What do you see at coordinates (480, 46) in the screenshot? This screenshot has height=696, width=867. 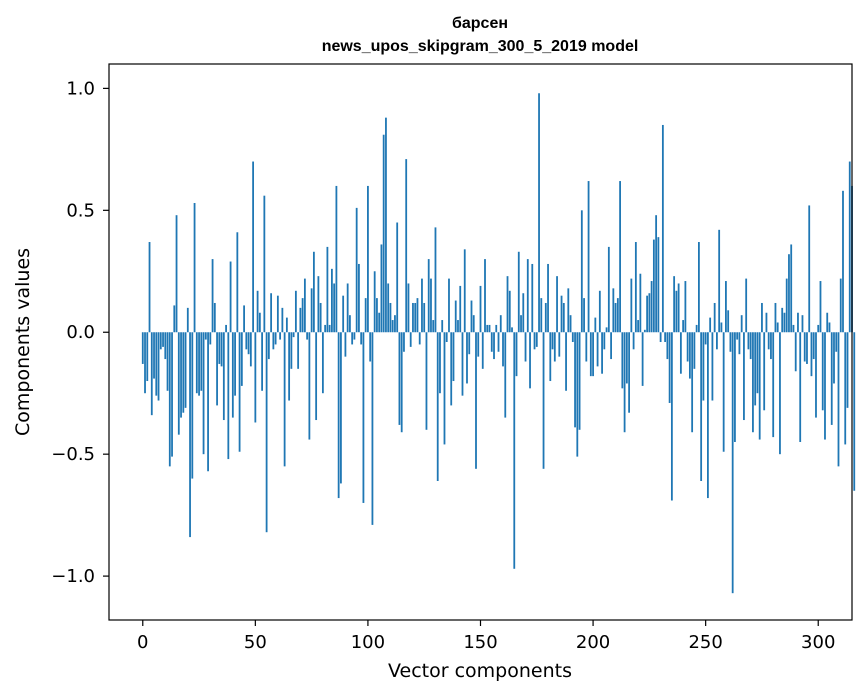 I see `chart-title-line2: news_upos_skipgram_300_5_2019 model` at bounding box center [480, 46].